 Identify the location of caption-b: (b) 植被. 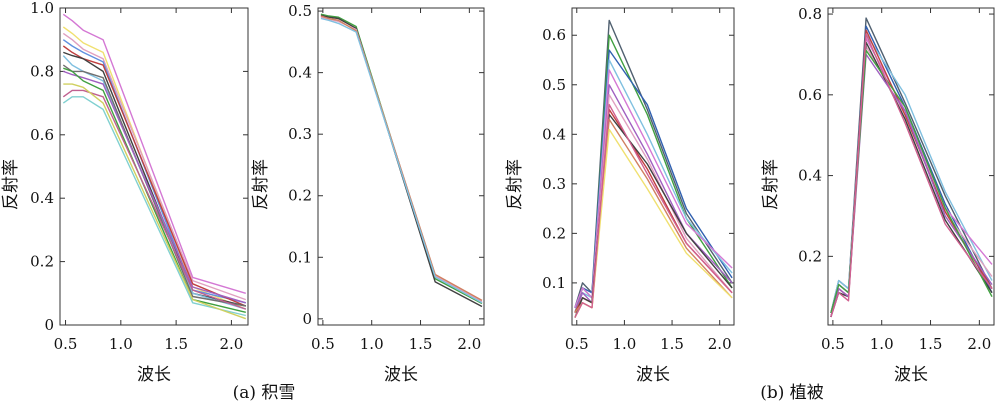
(792, 393).